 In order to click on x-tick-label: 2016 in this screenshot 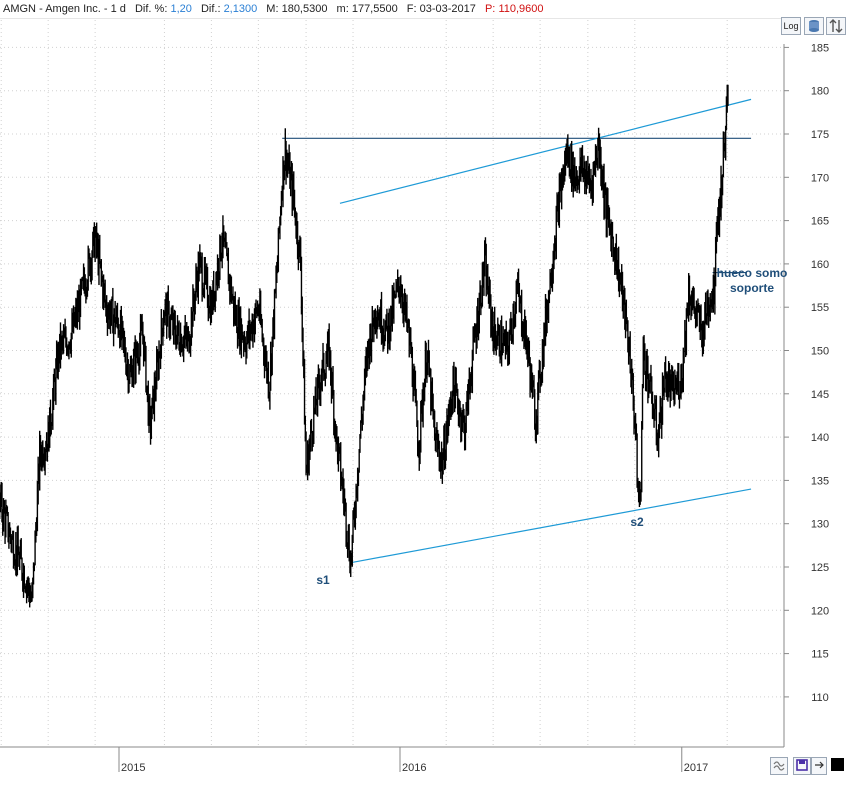, I will do `click(414, 768)`.